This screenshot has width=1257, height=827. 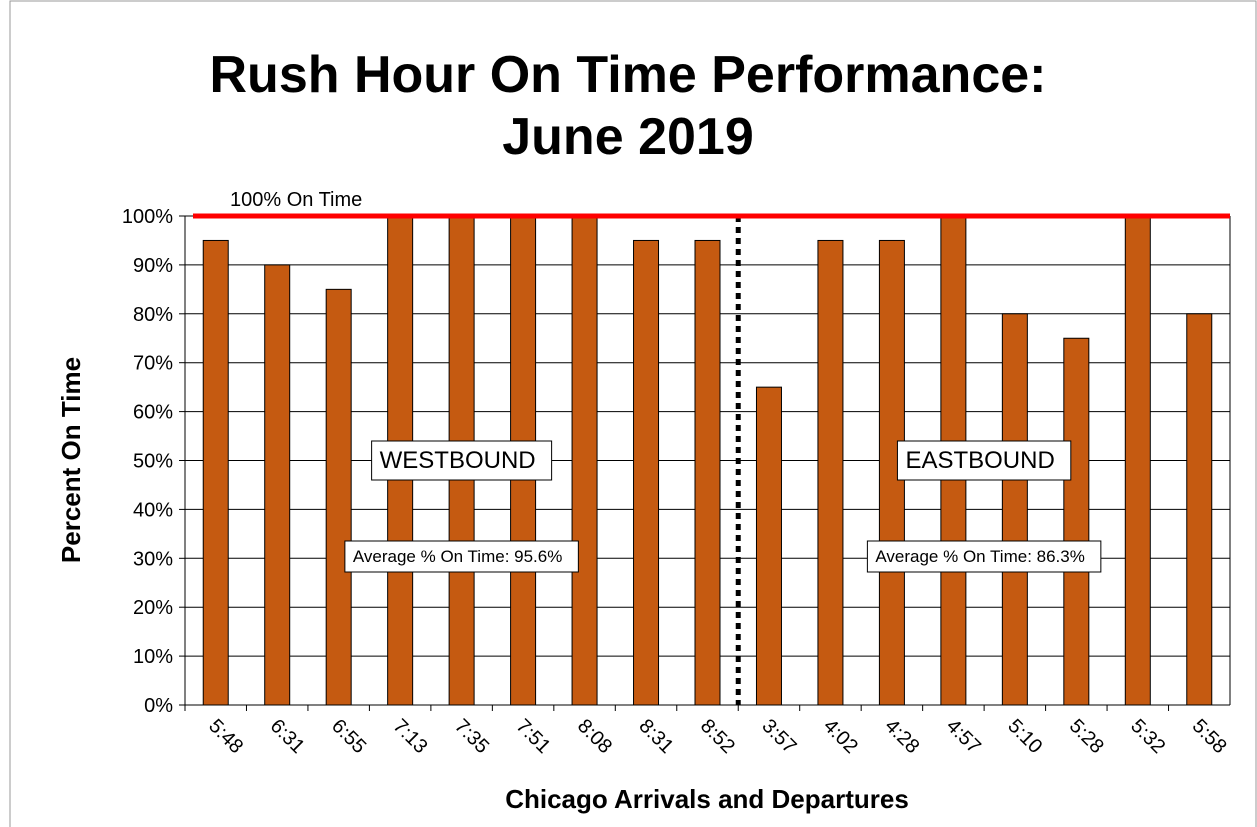 What do you see at coordinates (153, 266) in the screenshot?
I see `y-tick-label: 90%` at bounding box center [153, 266].